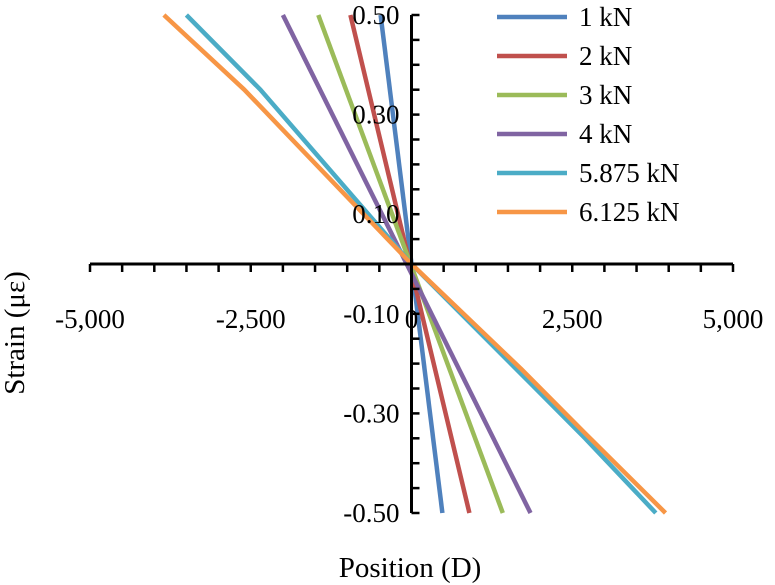  I want to click on y-tick-label: 0.30, so click(375, 115).